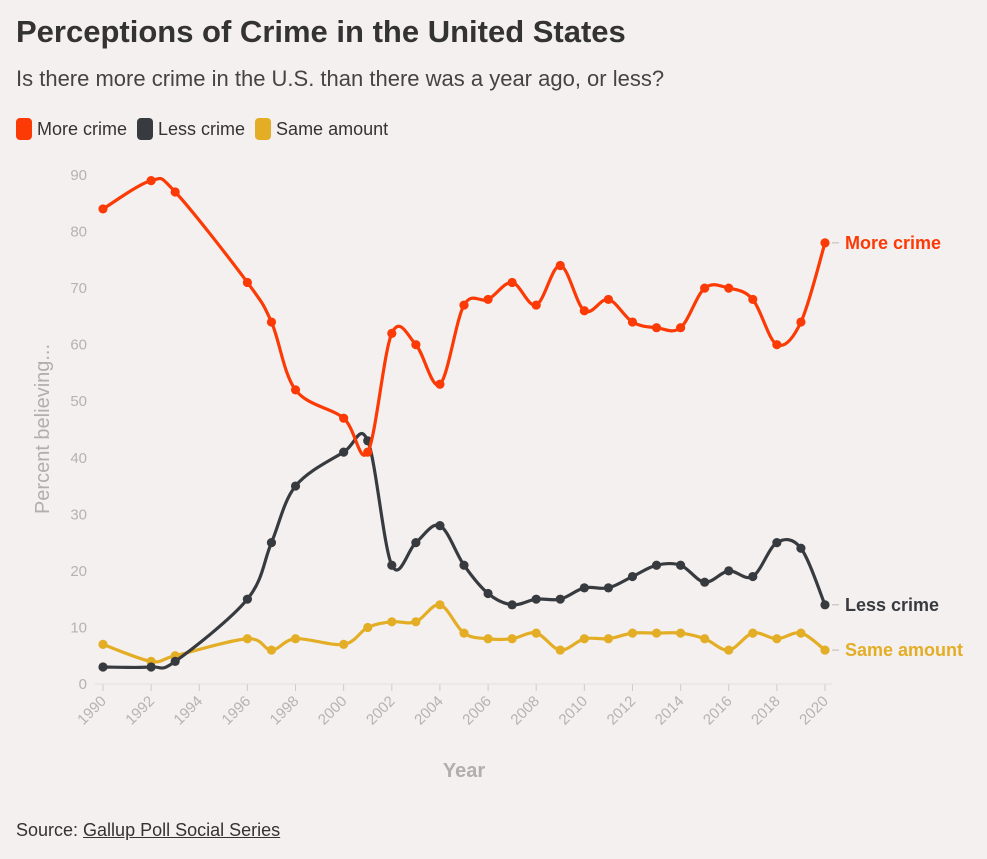 This screenshot has height=859, width=987. Describe the element at coordinates (182, 830) in the screenshot. I see `source-link: Gallup Poll Social Series` at that location.